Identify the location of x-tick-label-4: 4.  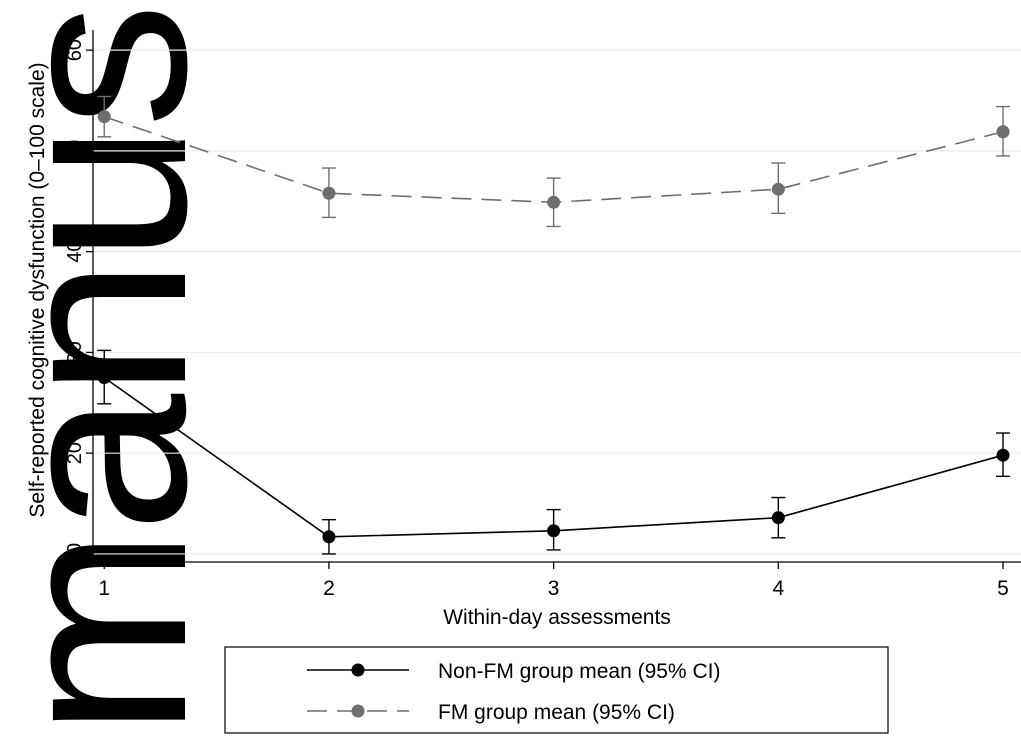
(778, 588).